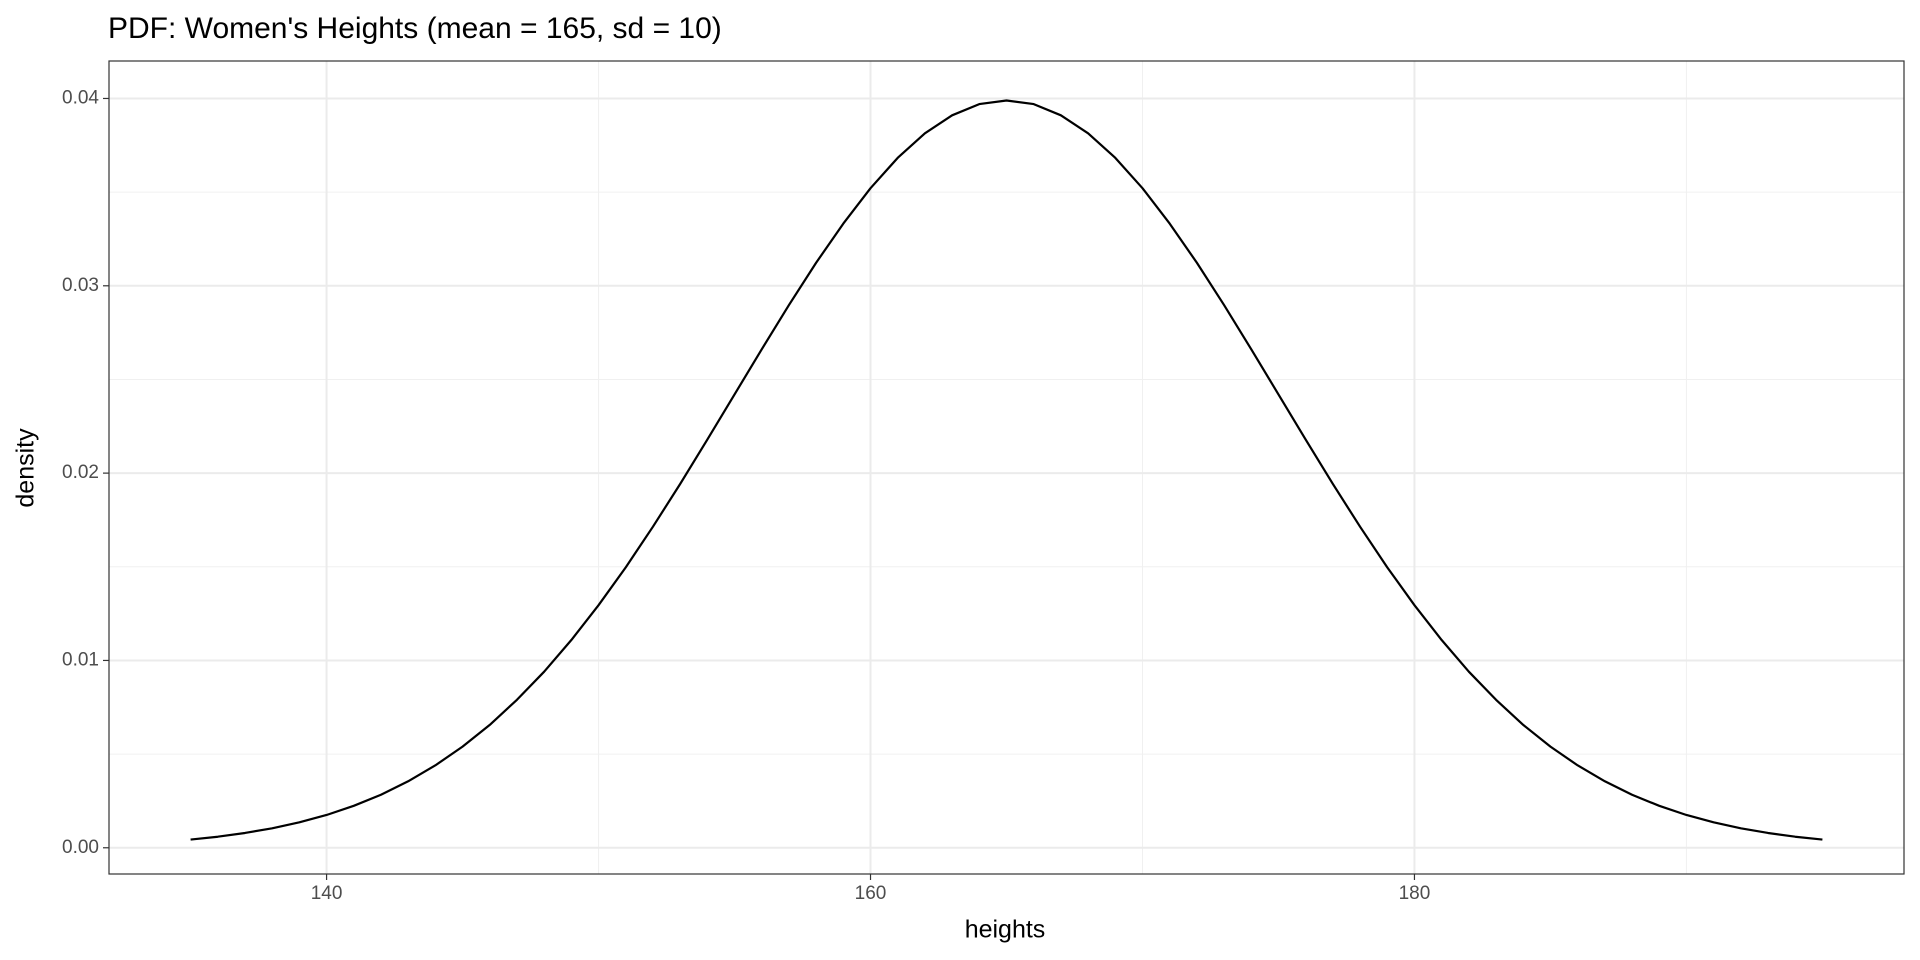 This screenshot has height=960, width=1920. Describe the element at coordinates (80, 97) in the screenshot. I see `y-tick-label: 0.04` at that location.